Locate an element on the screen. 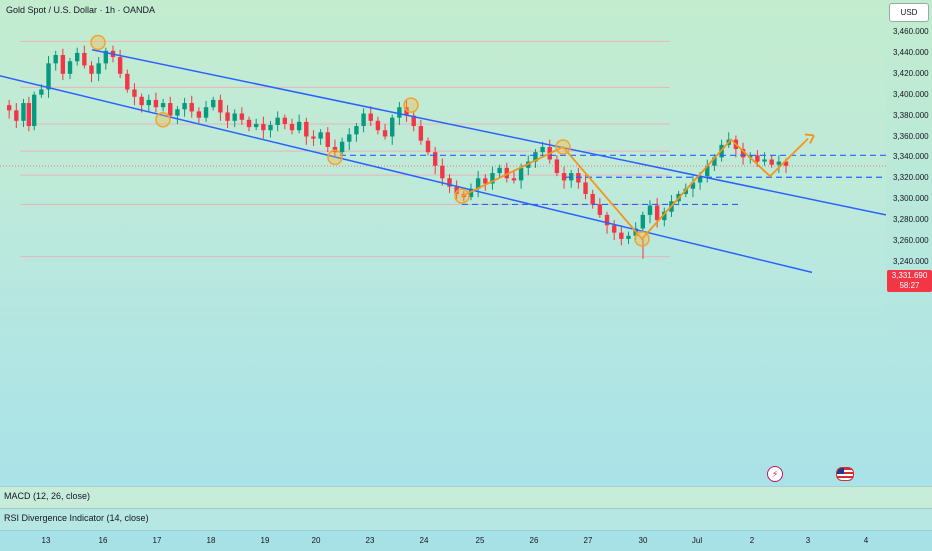  price-scale is located at coordinates (909, 243).